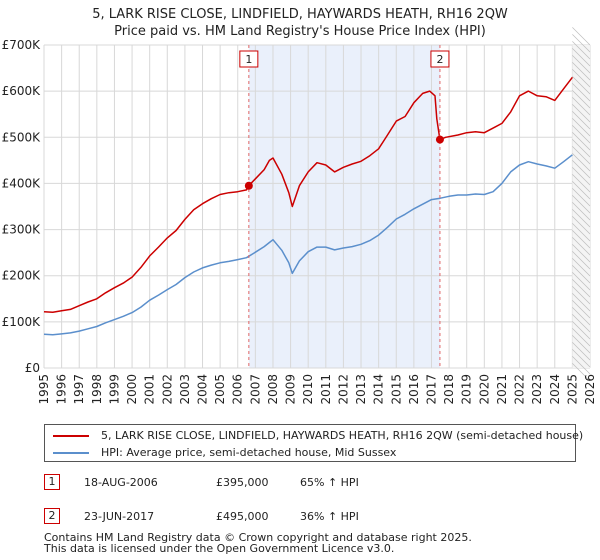 Image resolution: width=600 pixels, height=560 pixels. Describe the element at coordinates (22, 91) in the screenshot. I see `y-tick-label: £600K` at that location.